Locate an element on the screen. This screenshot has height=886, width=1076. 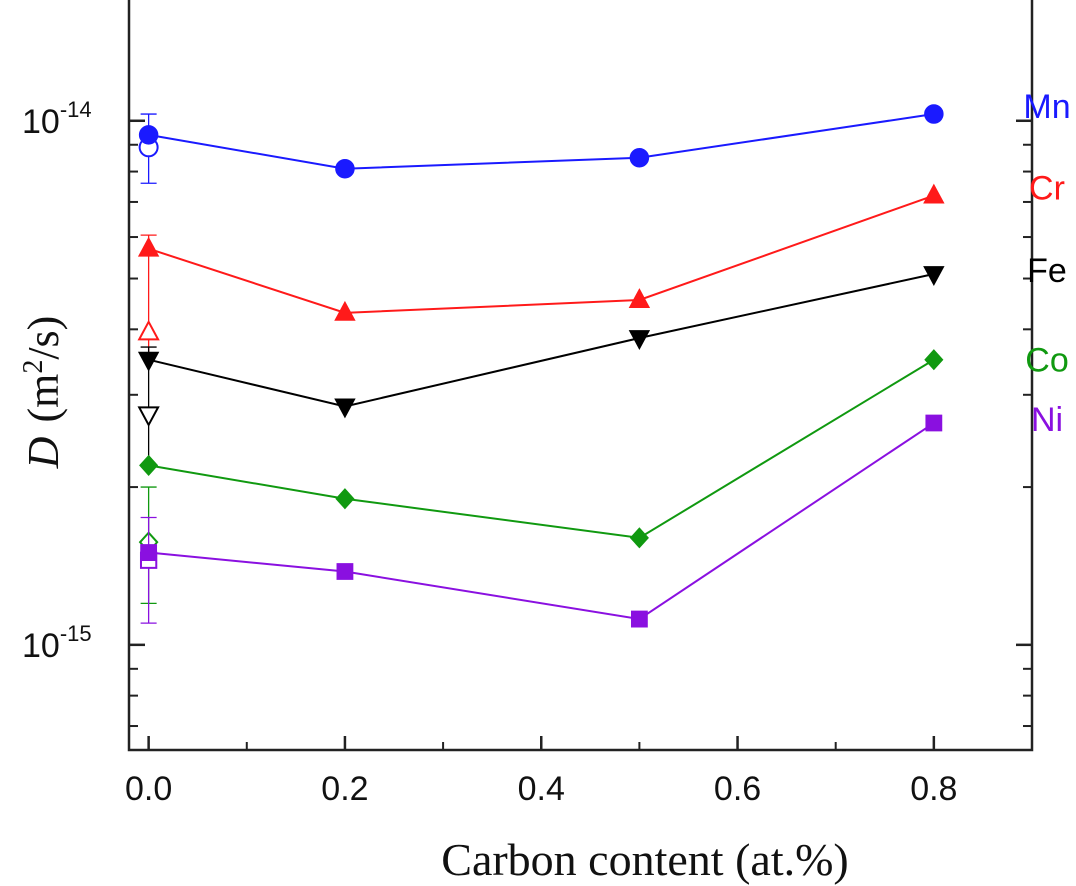
y-axis-title: D (m2/s) is located at coordinates (43, 393).